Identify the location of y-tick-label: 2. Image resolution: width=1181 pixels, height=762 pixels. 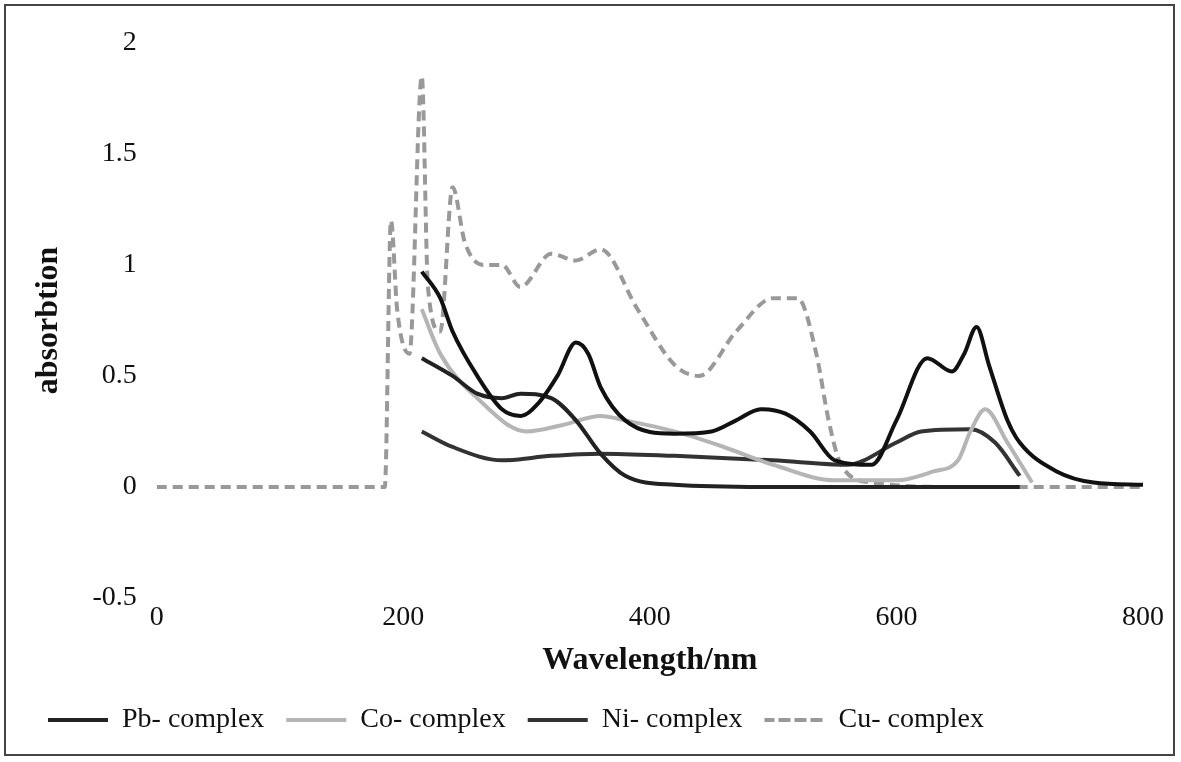
(129, 41).